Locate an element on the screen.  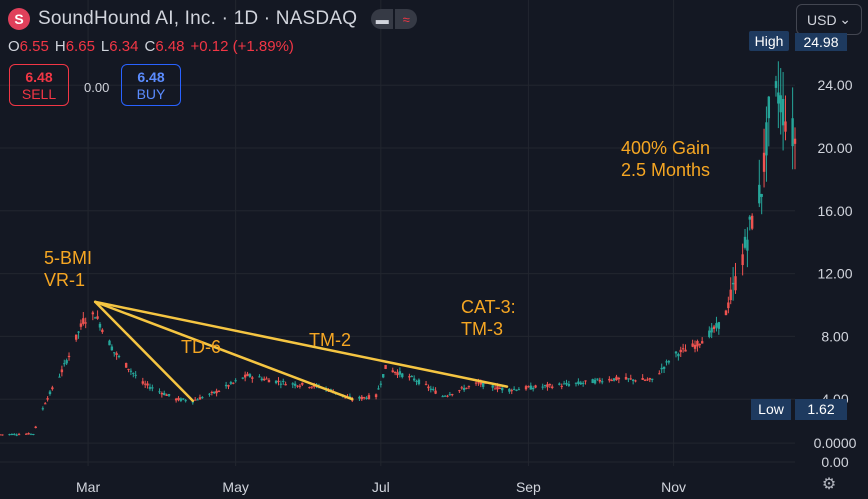
symbol-title: SoundHound AI, Inc. · 1D · NASDAQ is located at coordinates (198, 18).